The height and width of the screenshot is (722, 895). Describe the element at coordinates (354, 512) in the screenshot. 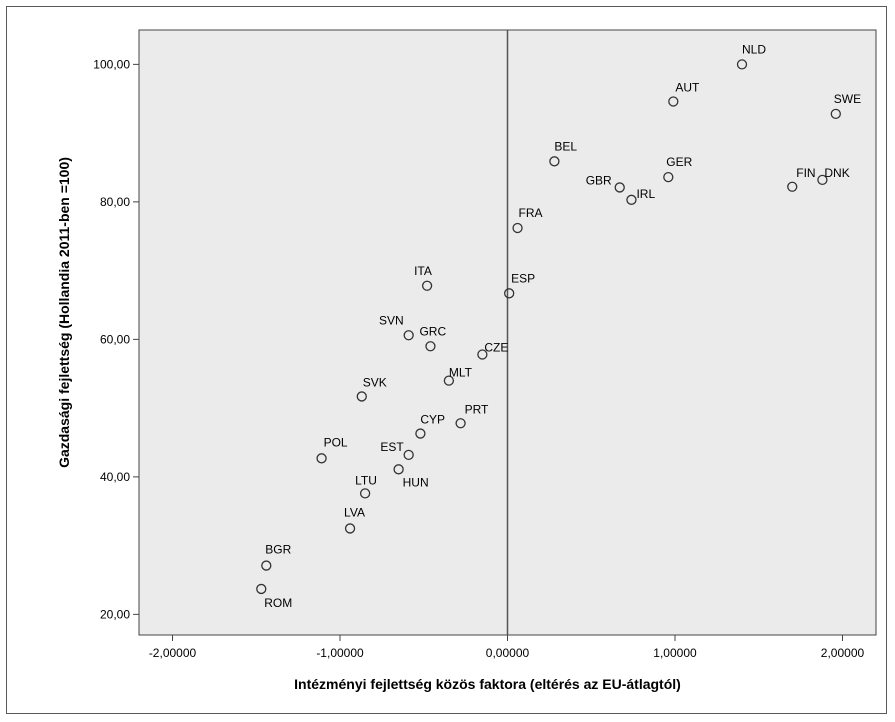

I see `point-label-lva: LVA` at that location.